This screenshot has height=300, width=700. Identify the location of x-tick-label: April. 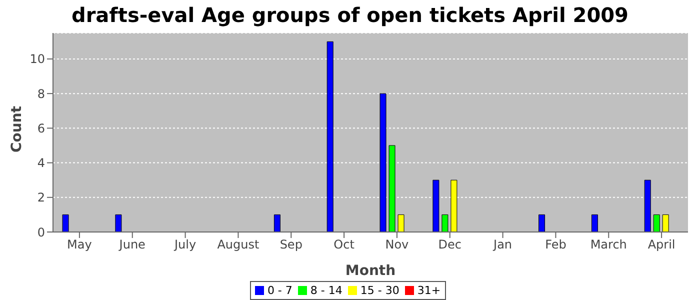
(662, 245).